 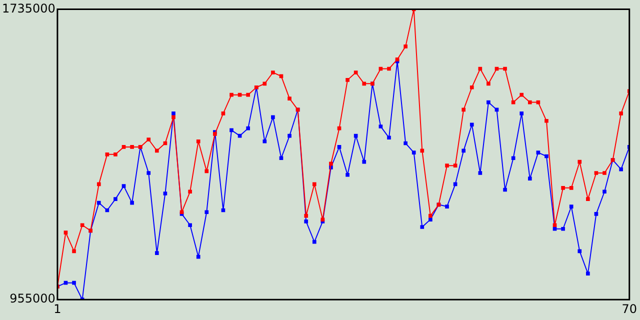 I want to click on x-tick-label: 70, so click(x=630, y=309).